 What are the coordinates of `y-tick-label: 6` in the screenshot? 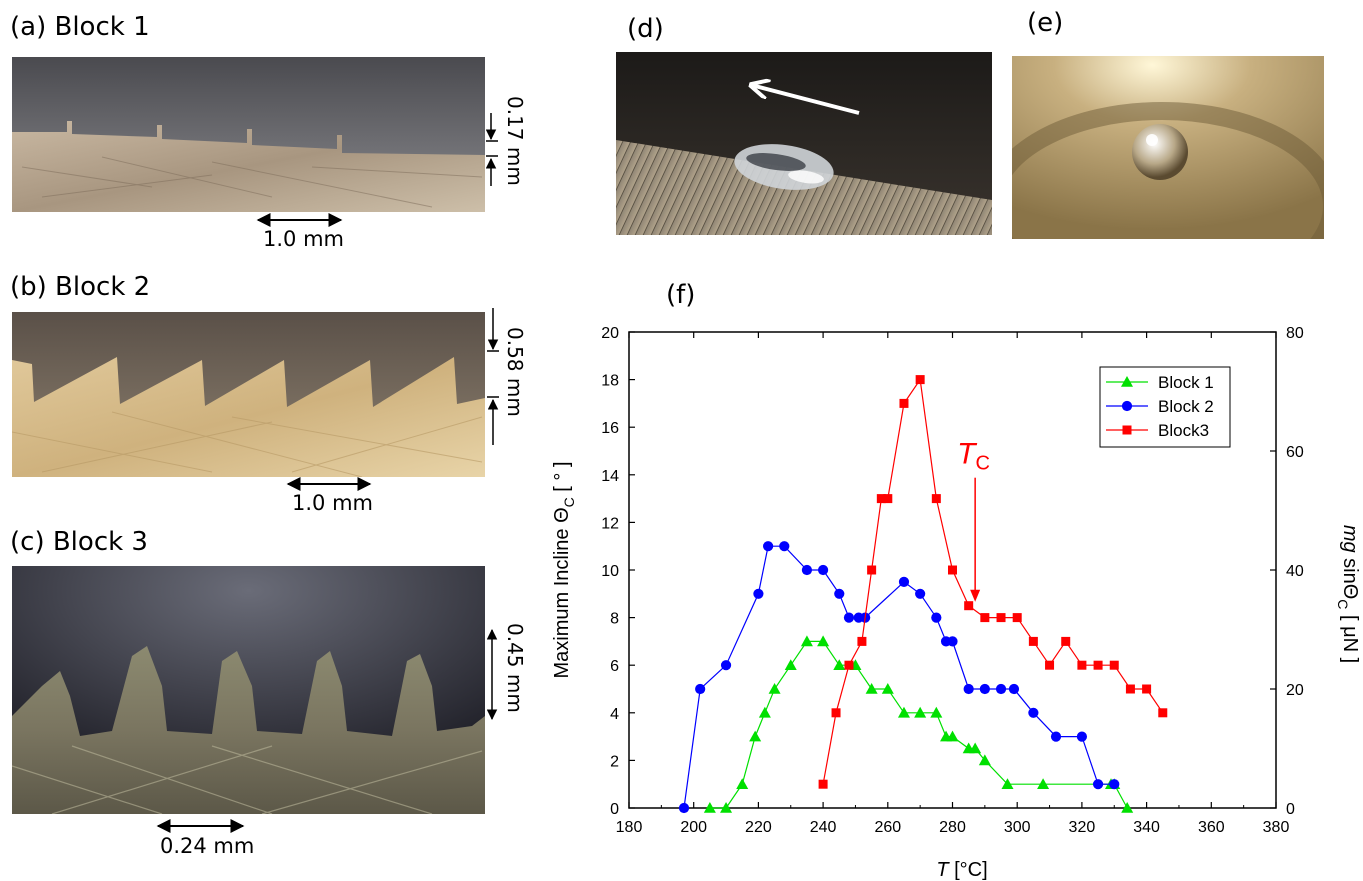 It's located at (614, 666).